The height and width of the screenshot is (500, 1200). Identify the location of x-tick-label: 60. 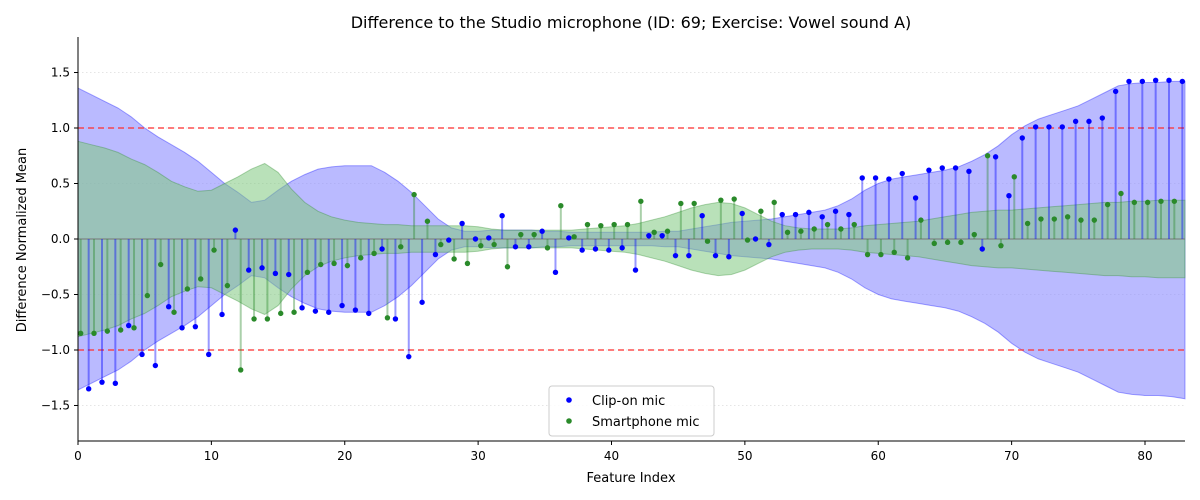
(878, 456).